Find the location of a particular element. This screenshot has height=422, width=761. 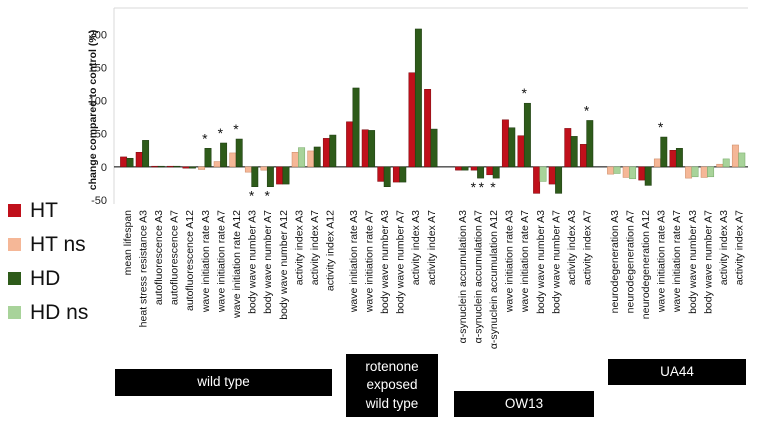

category-label: autofluorescence A7 is located at coordinates (175, 257).